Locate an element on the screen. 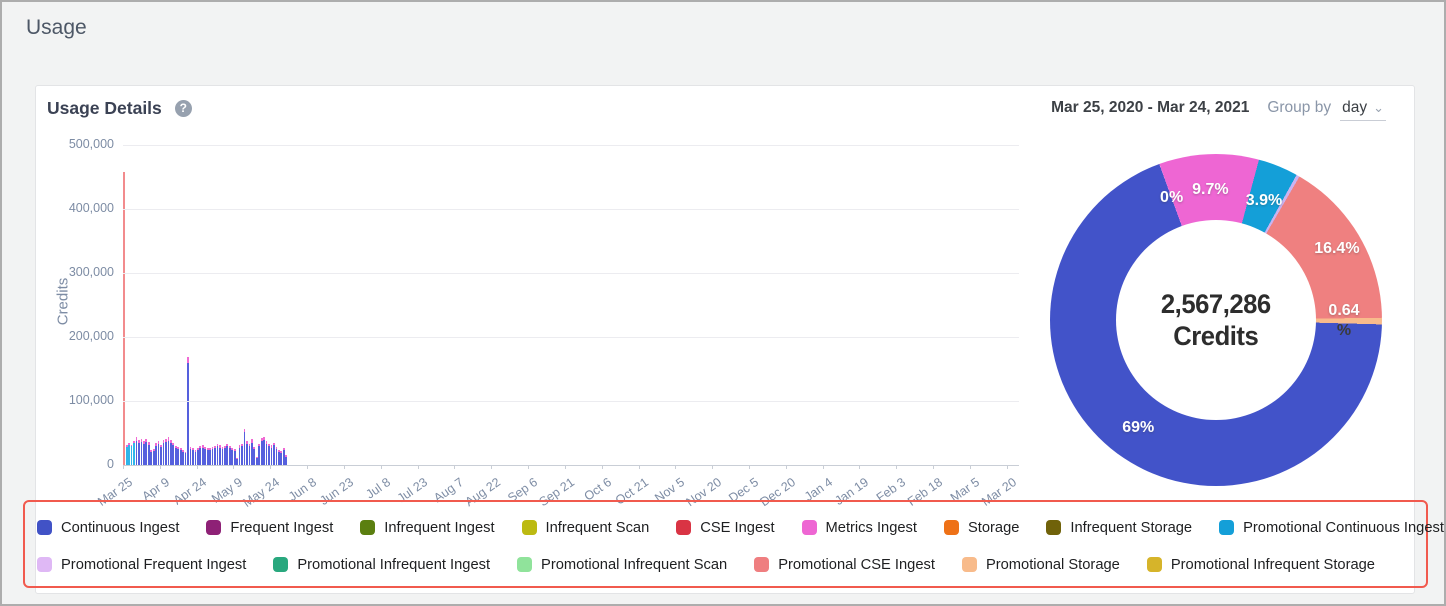  legend-item-infrequent-ingest: Infrequent Ingest is located at coordinates (427, 527).